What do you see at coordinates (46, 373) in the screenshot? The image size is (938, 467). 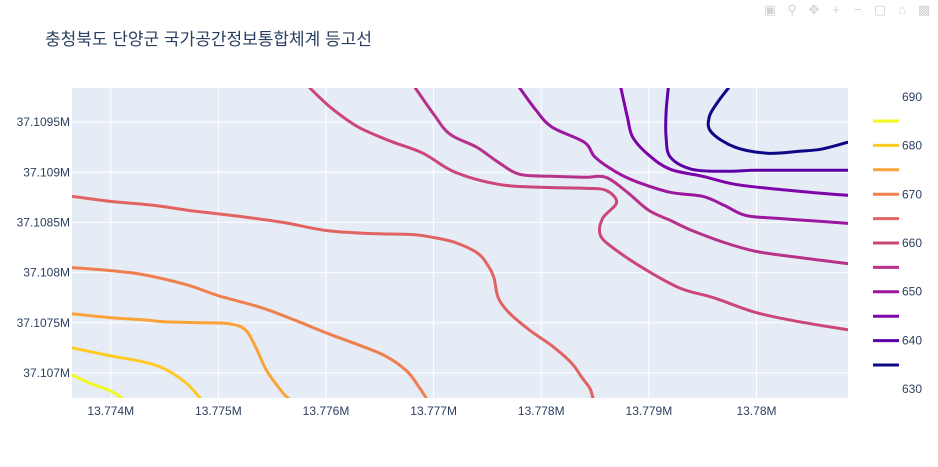 I see `y-tick-label: 37.107M` at bounding box center [46, 373].